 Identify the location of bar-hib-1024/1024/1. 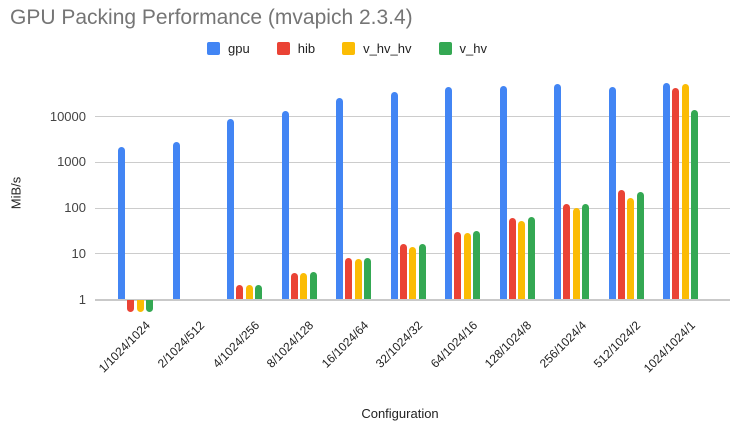
(676, 193).